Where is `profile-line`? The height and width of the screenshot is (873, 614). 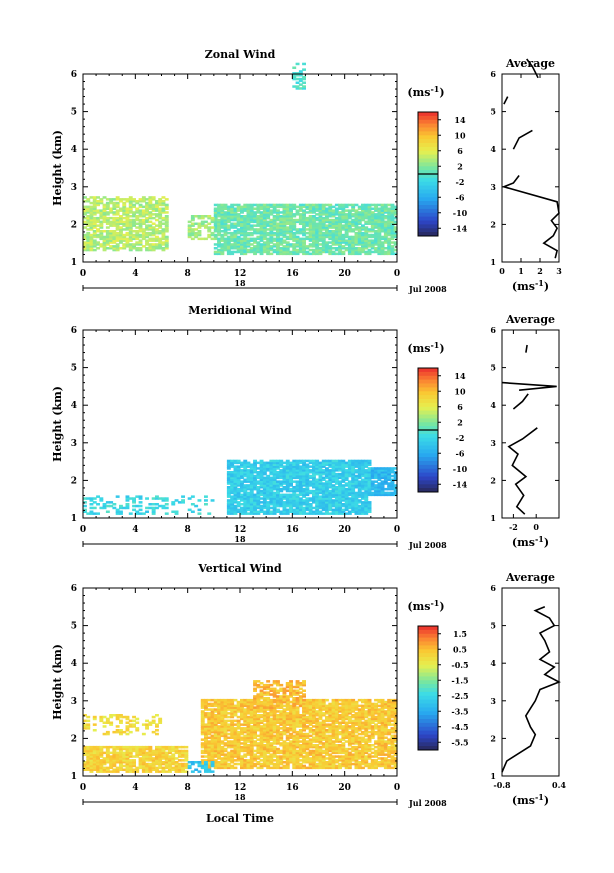 profile-line is located at coordinates (530, 217).